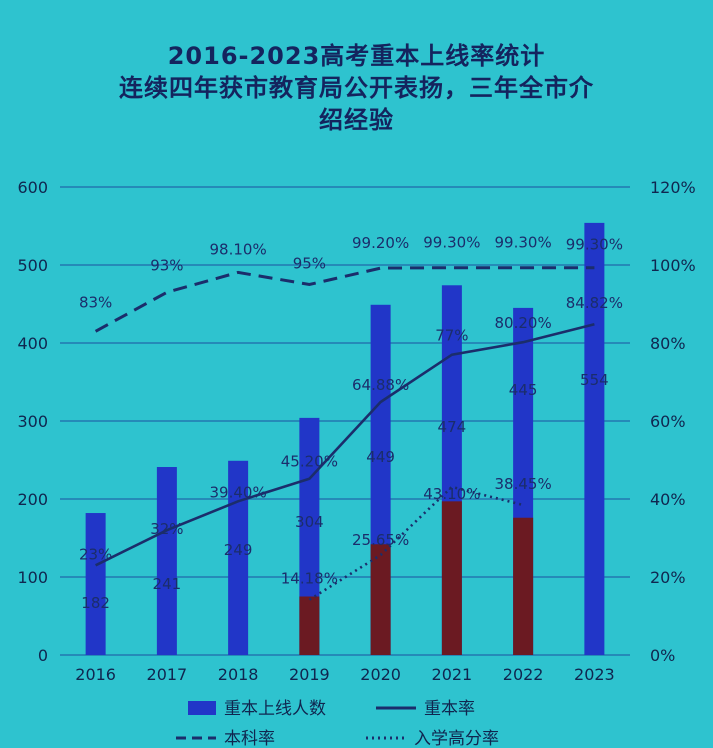 The width and height of the screenshot is (713, 748). I want to click on line-series-ruxuegaofenlv, so click(416, 543).